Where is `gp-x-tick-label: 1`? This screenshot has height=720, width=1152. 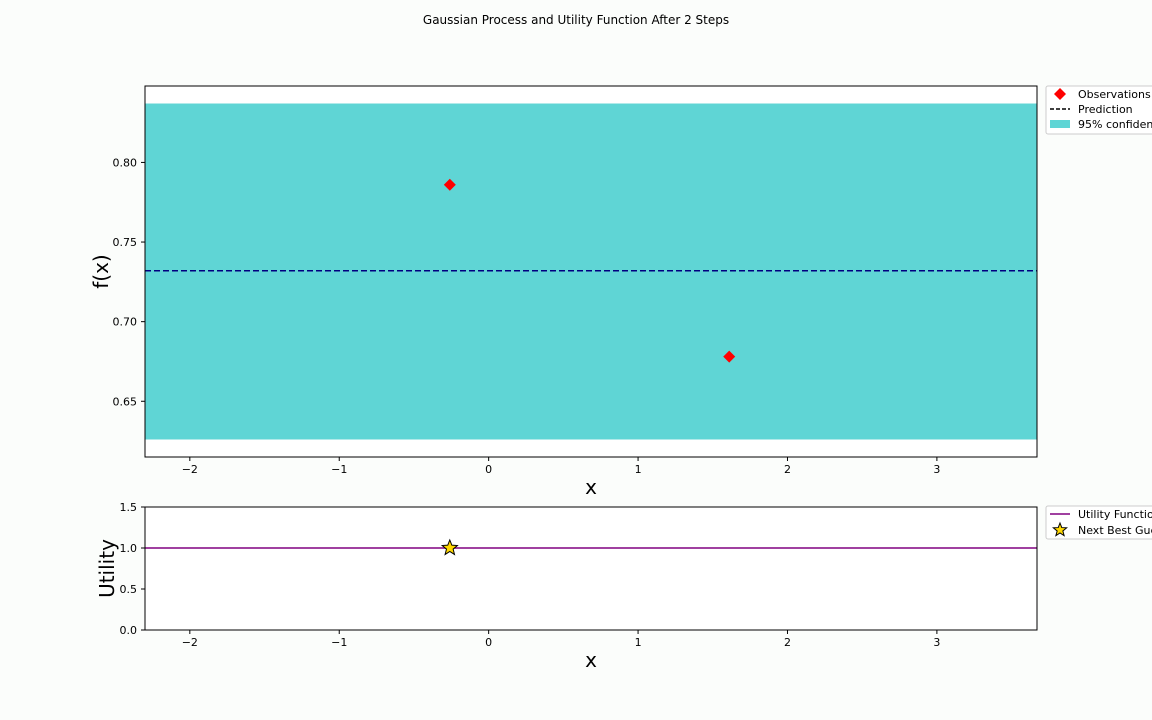 gp-x-tick-label: 1 is located at coordinates (638, 469).